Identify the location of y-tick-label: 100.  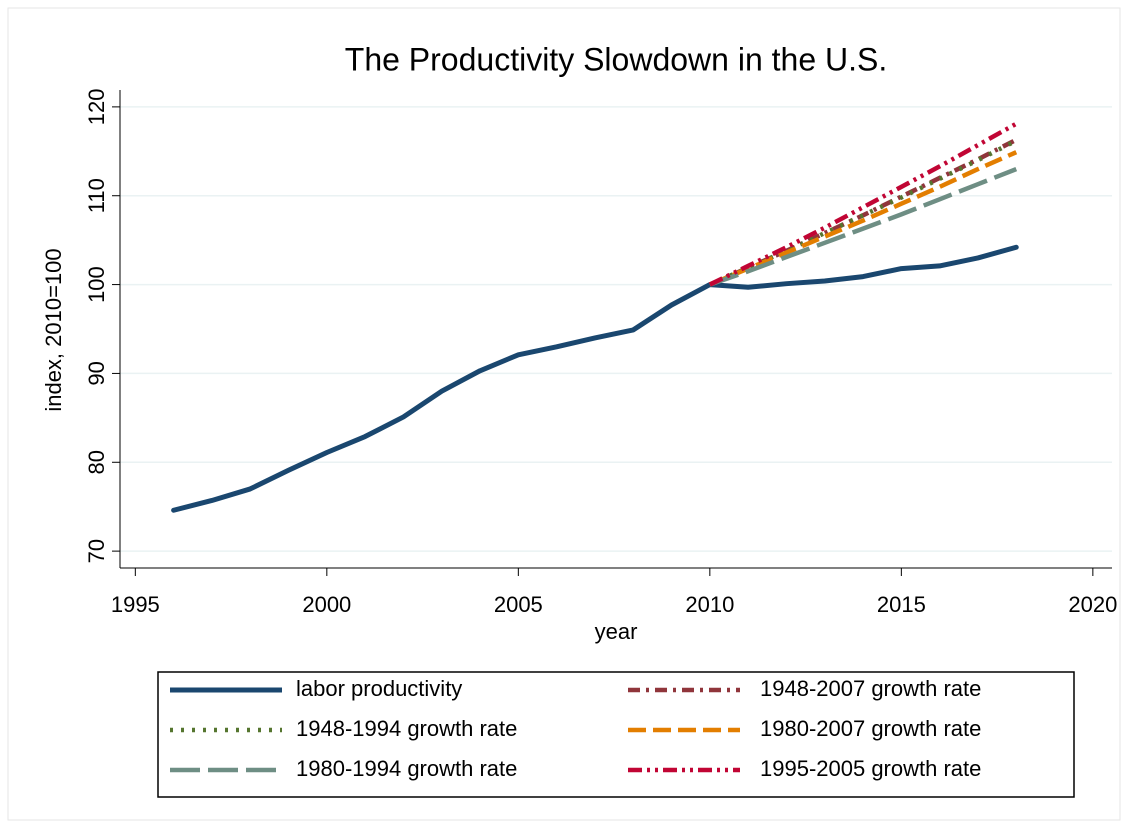
(96, 284).